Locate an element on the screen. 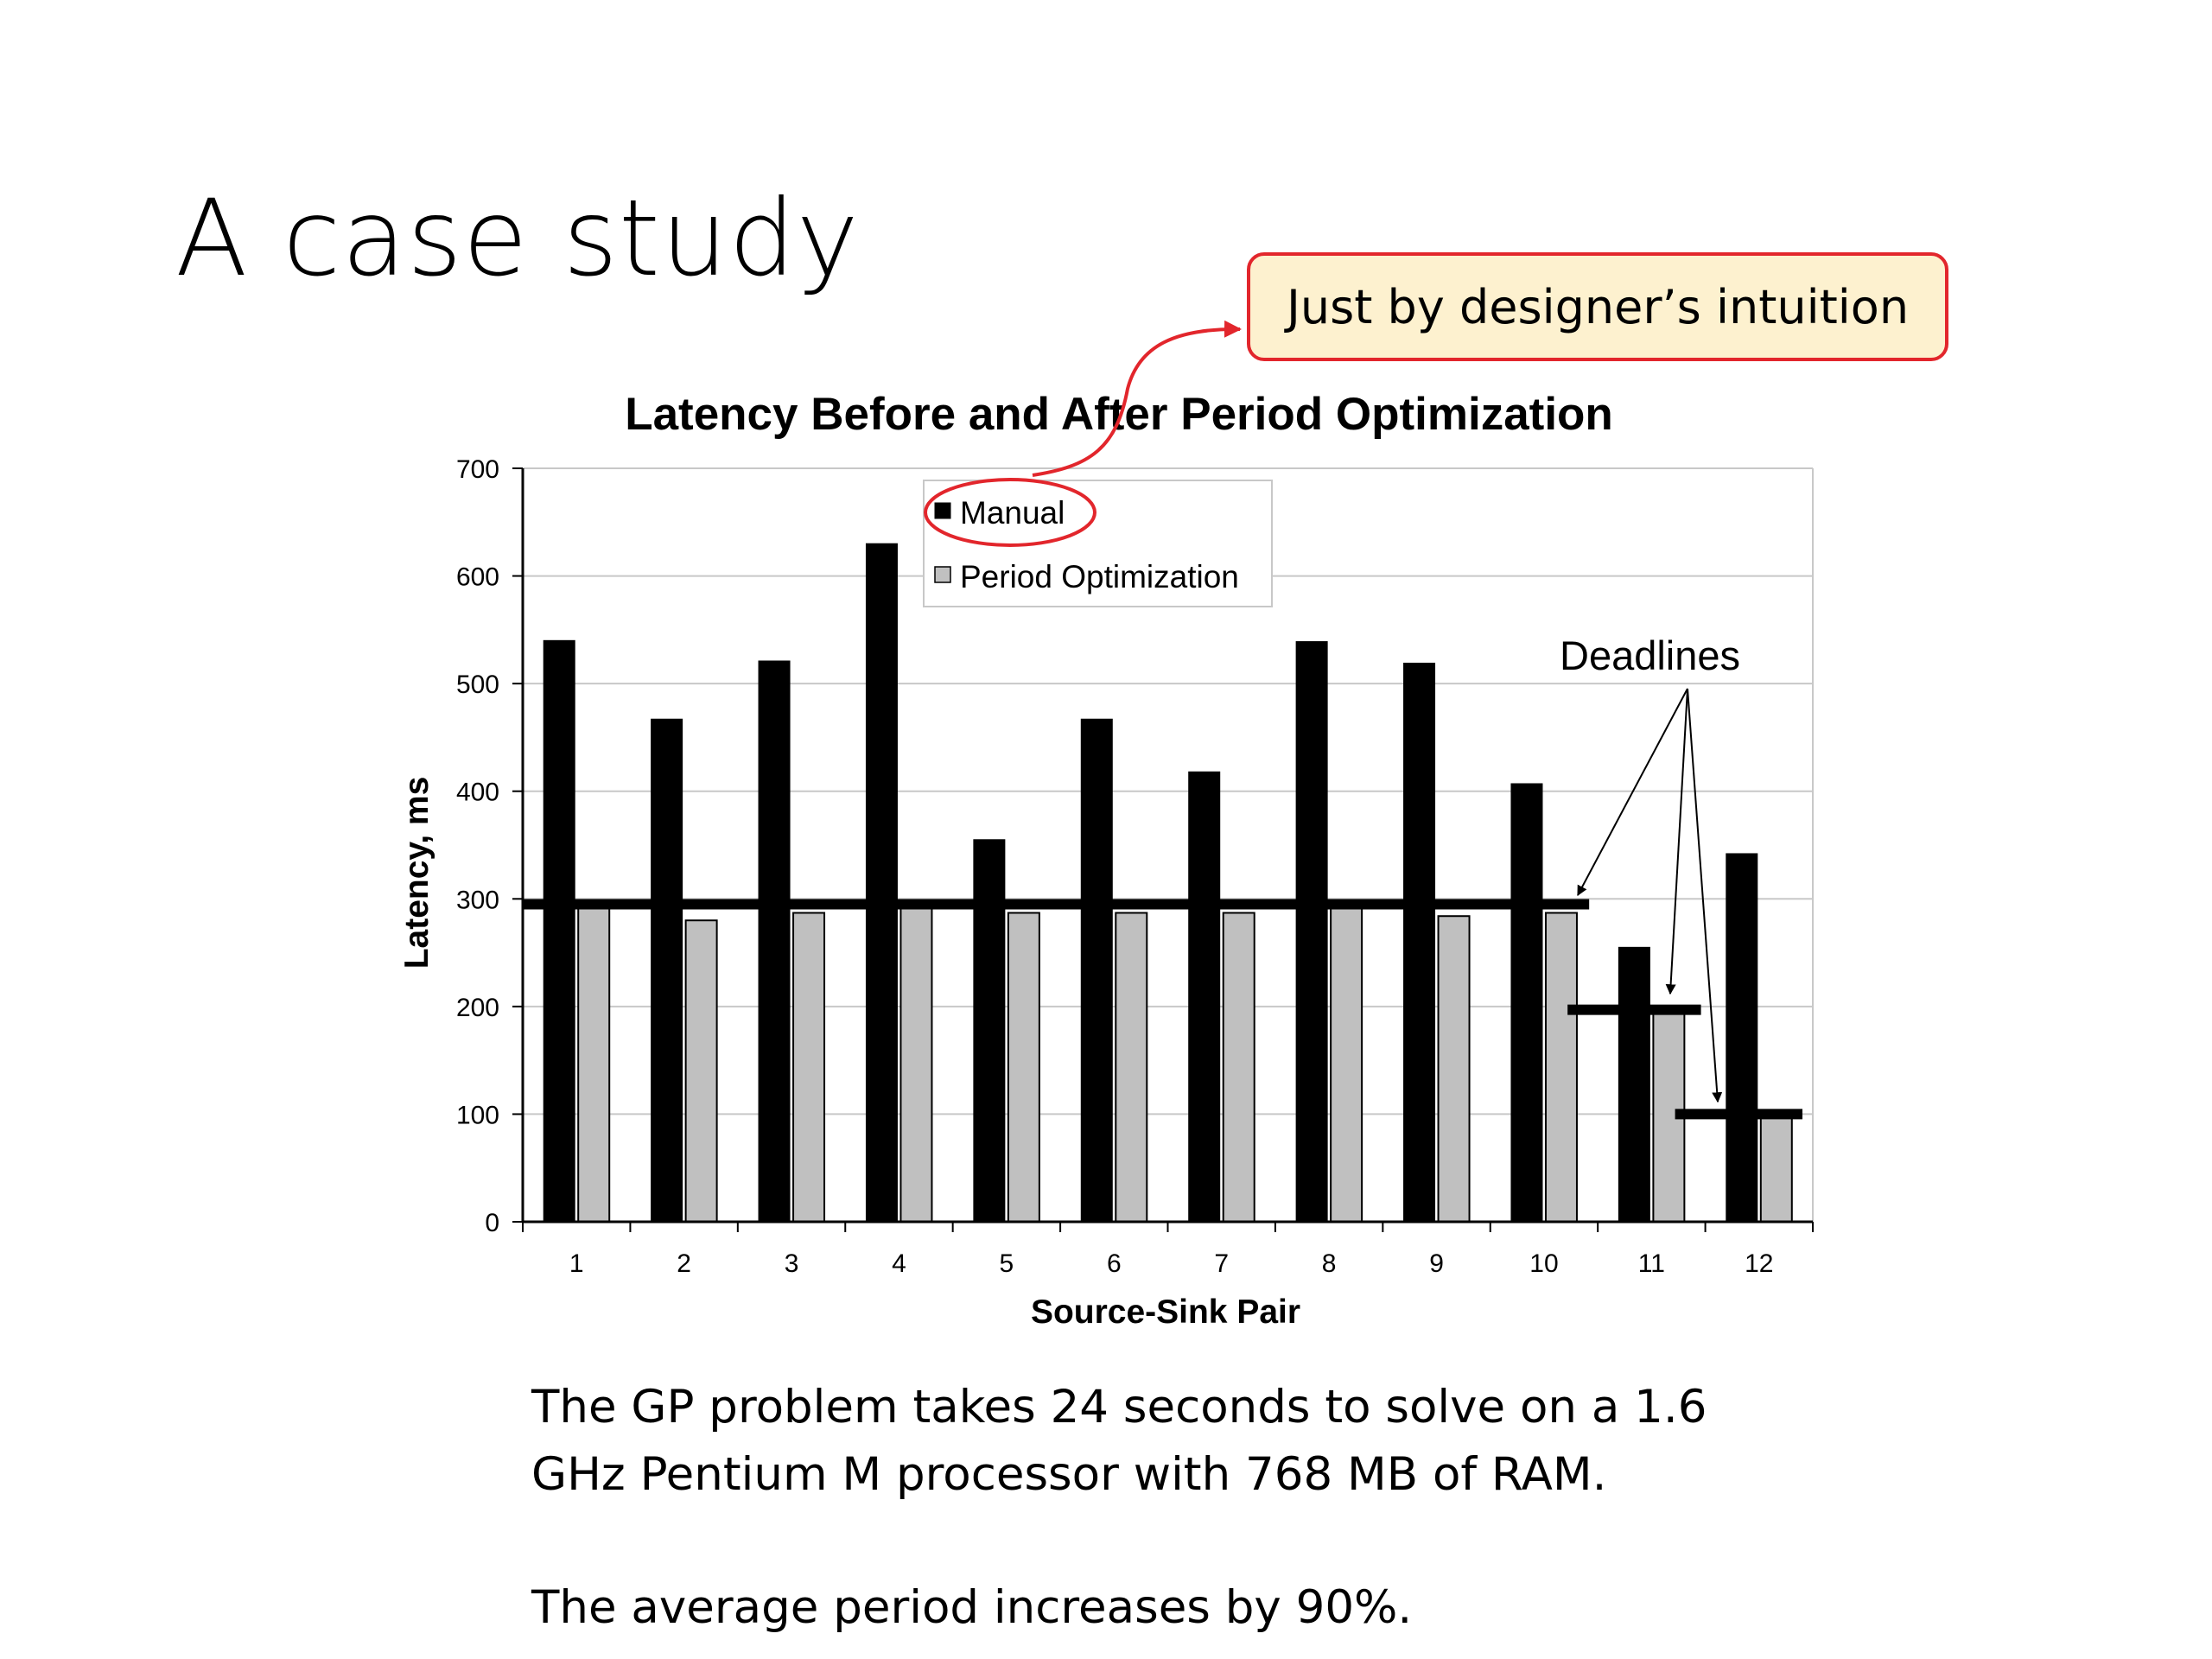 The height and width of the screenshot is (1659, 2212). y-tick-label: 0 is located at coordinates (492, 1223).